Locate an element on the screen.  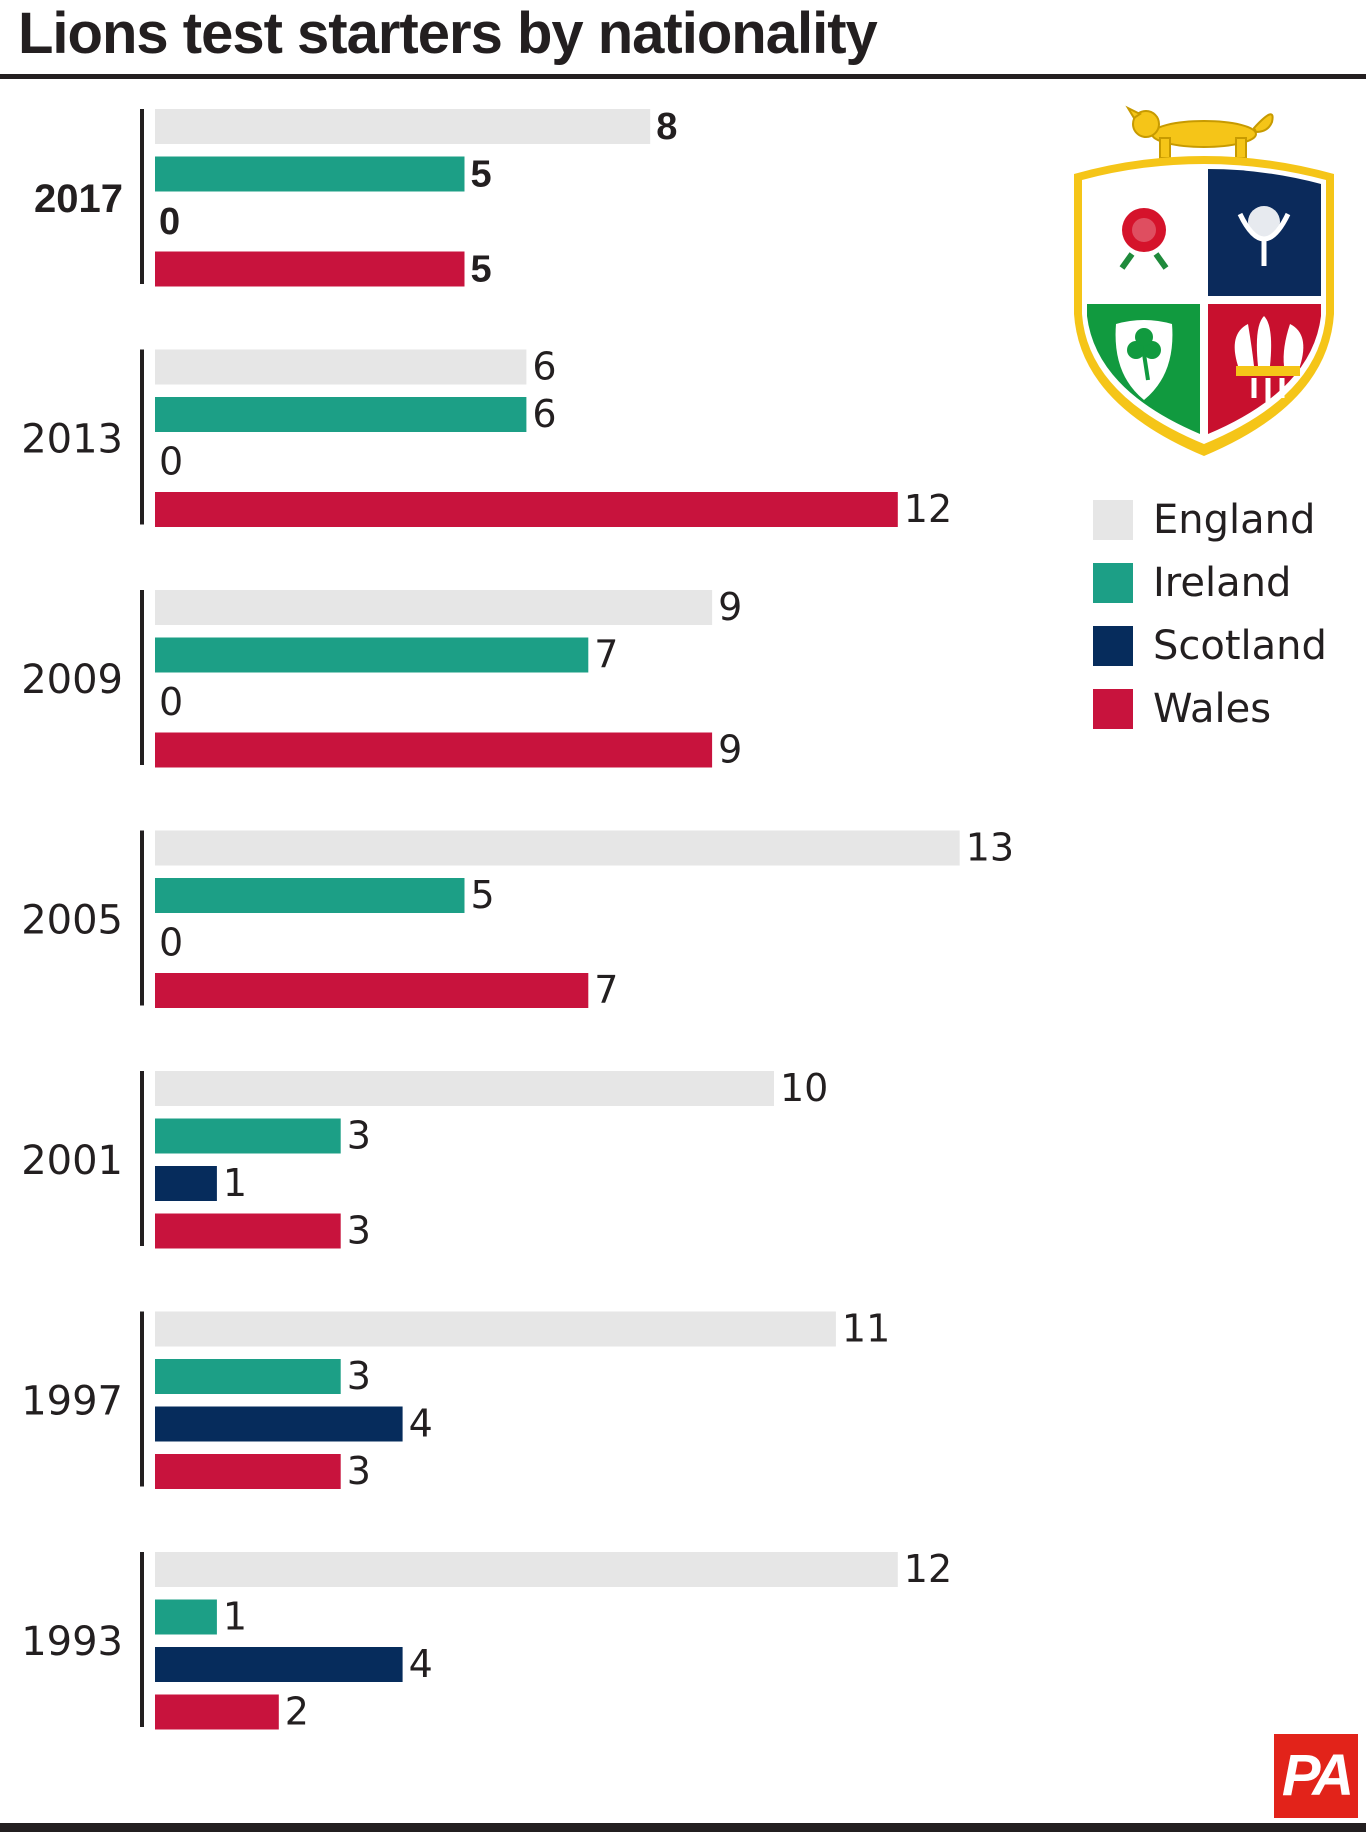
title-rule is located at coordinates (683, 76).